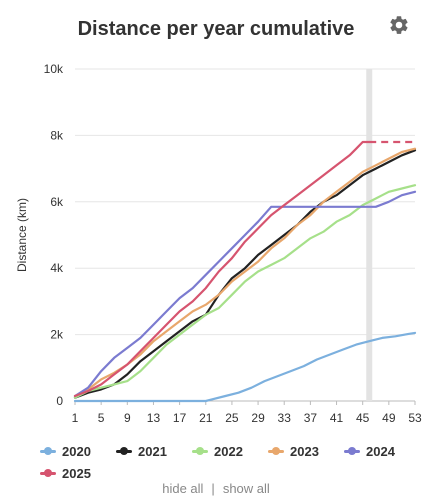  What do you see at coordinates (363, 418) in the screenshot?
I see `x-tick-label: 45` at bounding box center [363, 418].